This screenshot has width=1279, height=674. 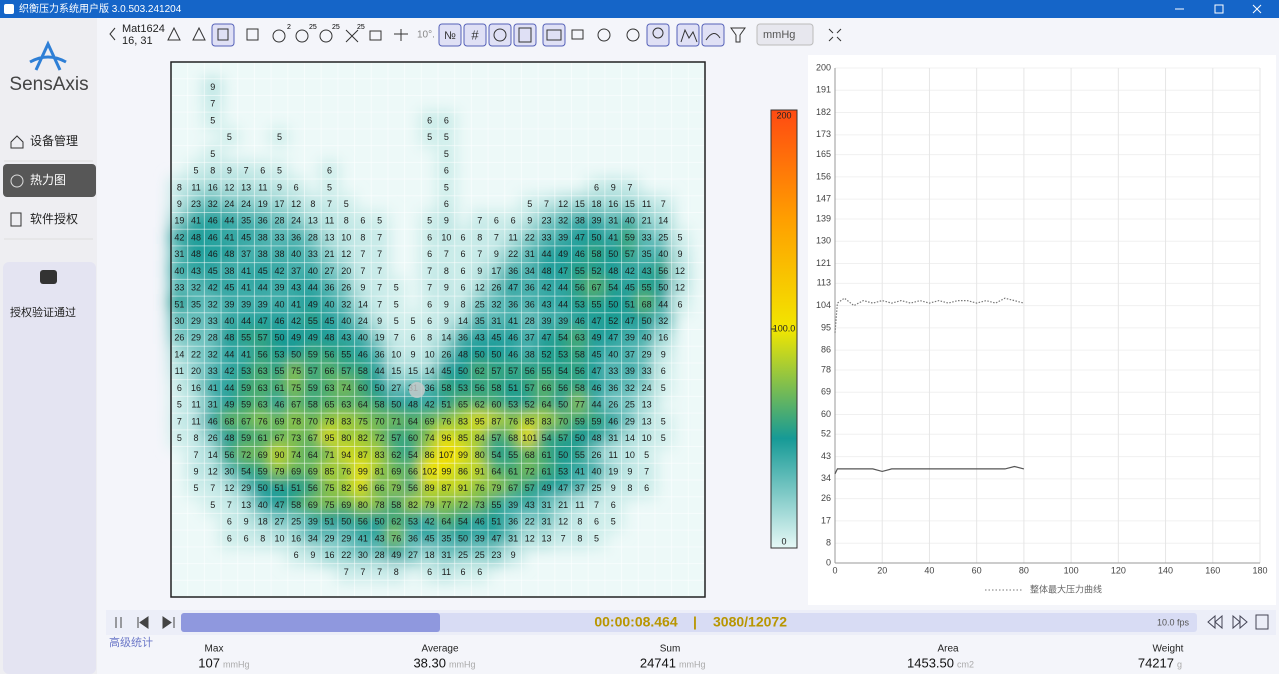 I want to click on cell-value: 14, so click(x=630, y=438).